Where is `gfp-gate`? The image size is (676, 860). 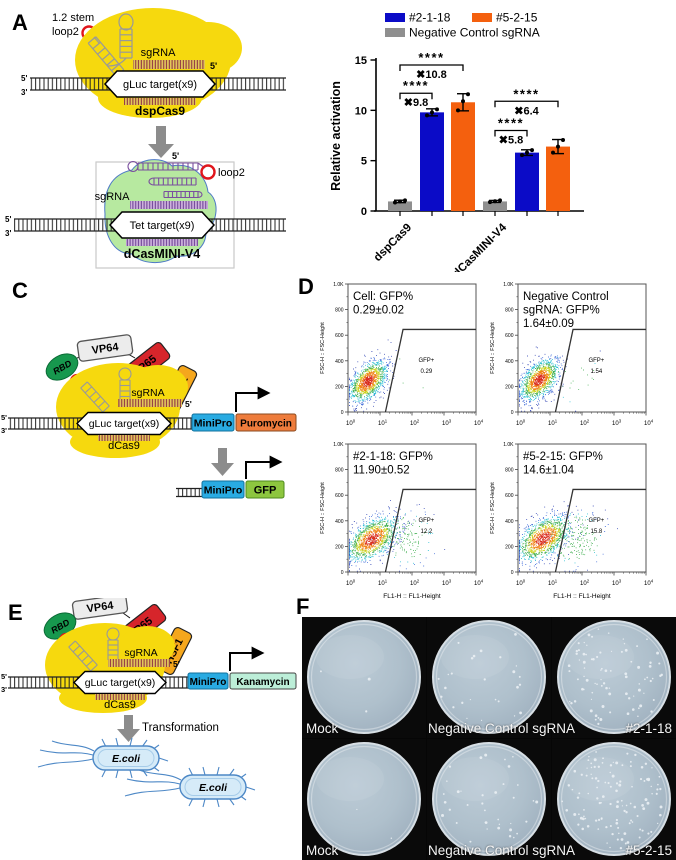
gfp-gate is located at coordinates (430, 370).